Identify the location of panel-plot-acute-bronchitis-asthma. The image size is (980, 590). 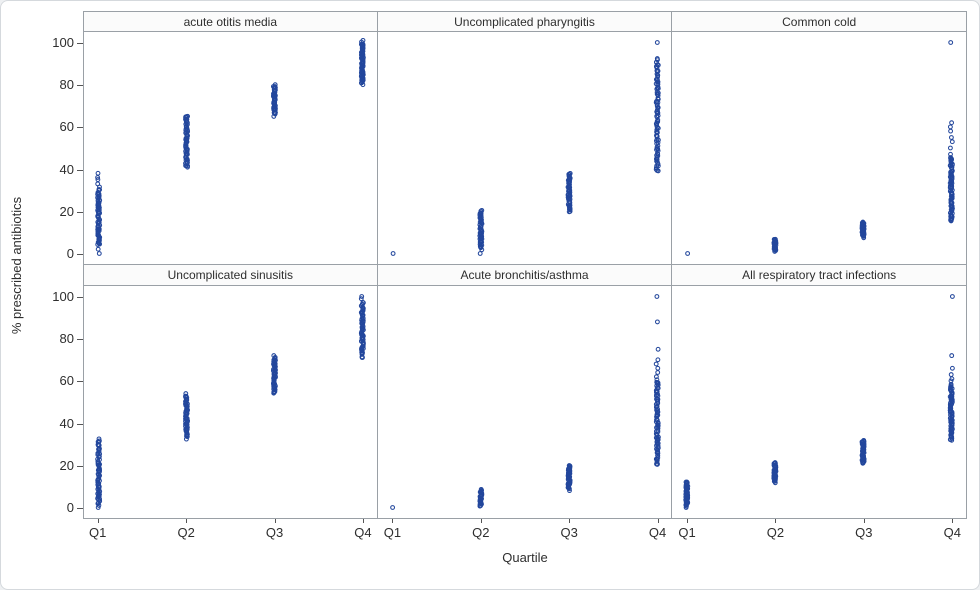
(525, 402).